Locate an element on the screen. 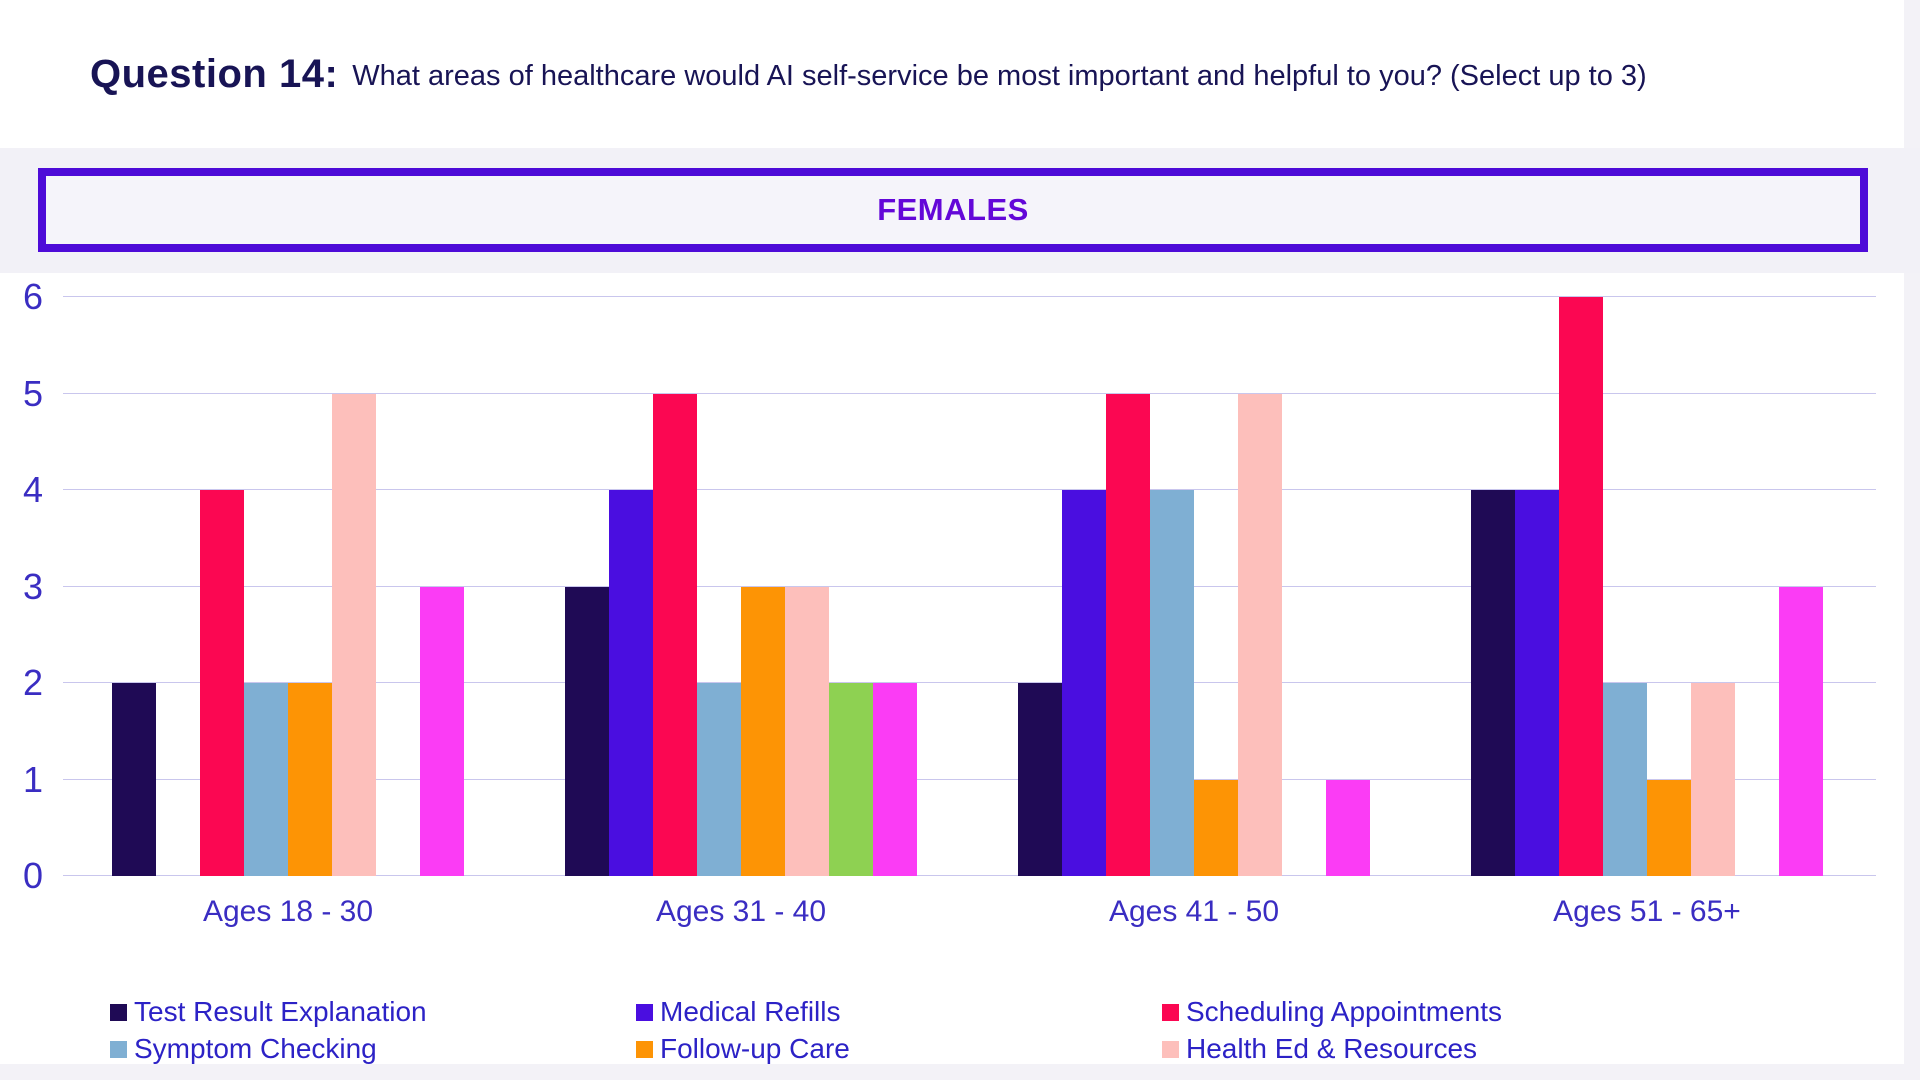 This screenshot has height=1080, width=1920. y-tick-1: 1 is located at coordinates (32, 779).